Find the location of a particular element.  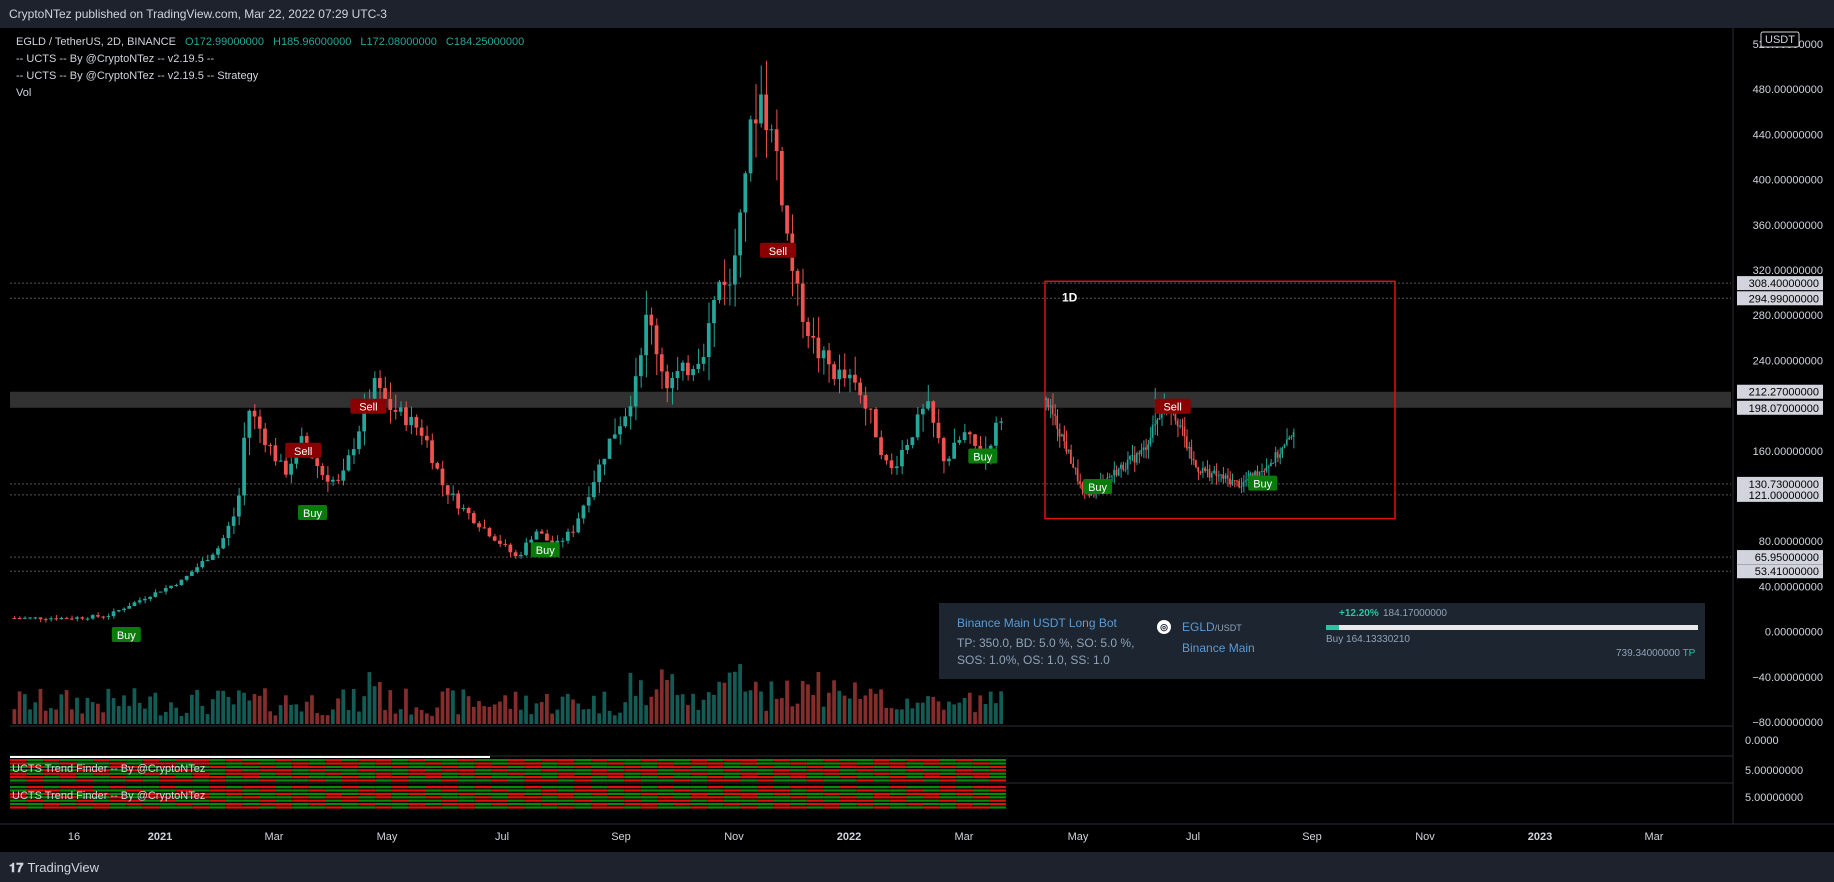

sell-signal-bg is located at coordinates (777, 250).